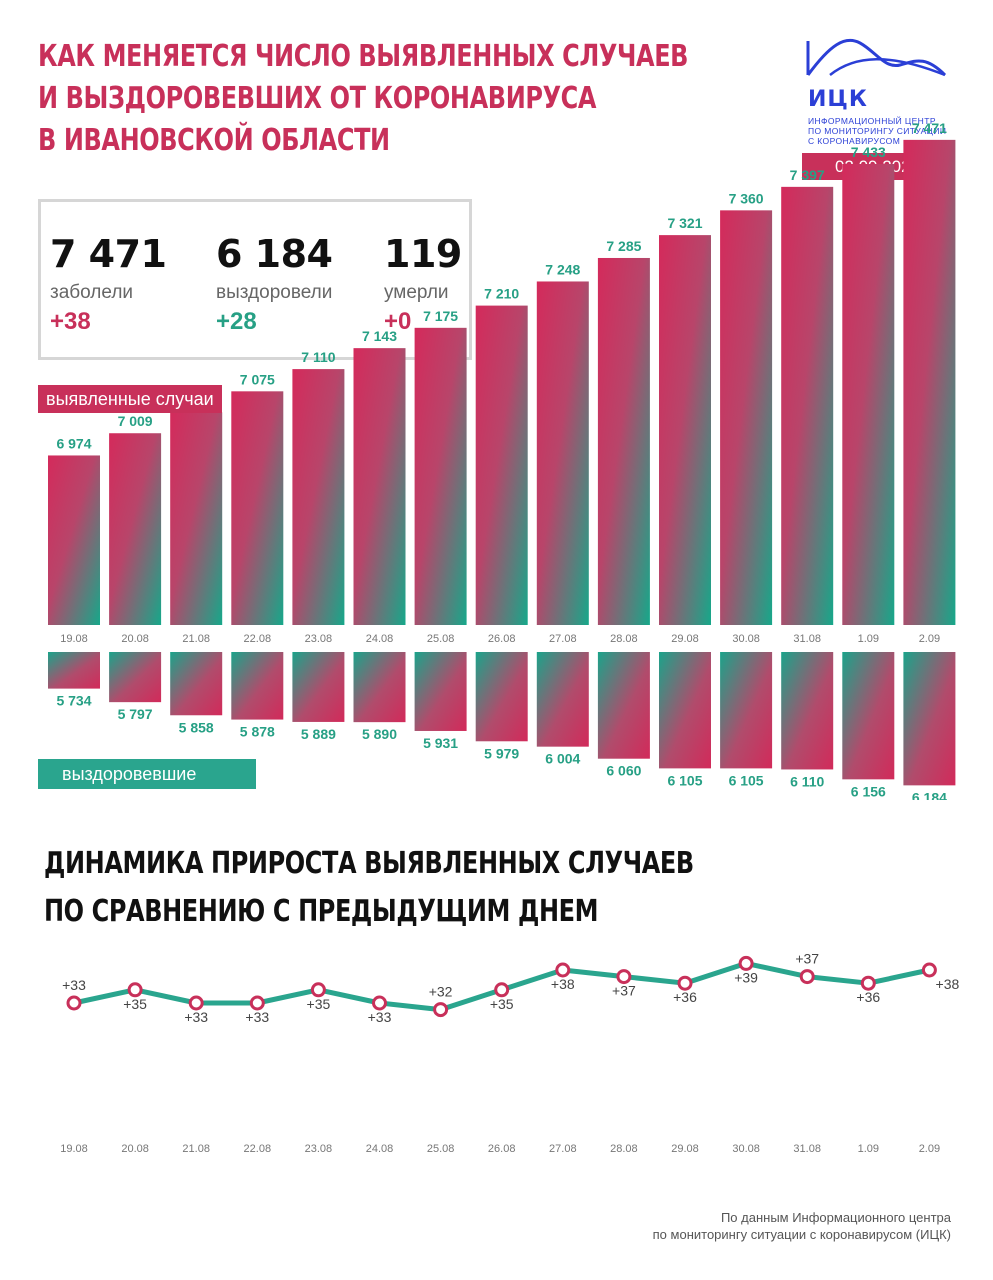 This screenshot has height=1280, width=993. Describe the element at coordinates (440, 316) in the screenshot. I see `cases-value-label: 7 175` at that location.